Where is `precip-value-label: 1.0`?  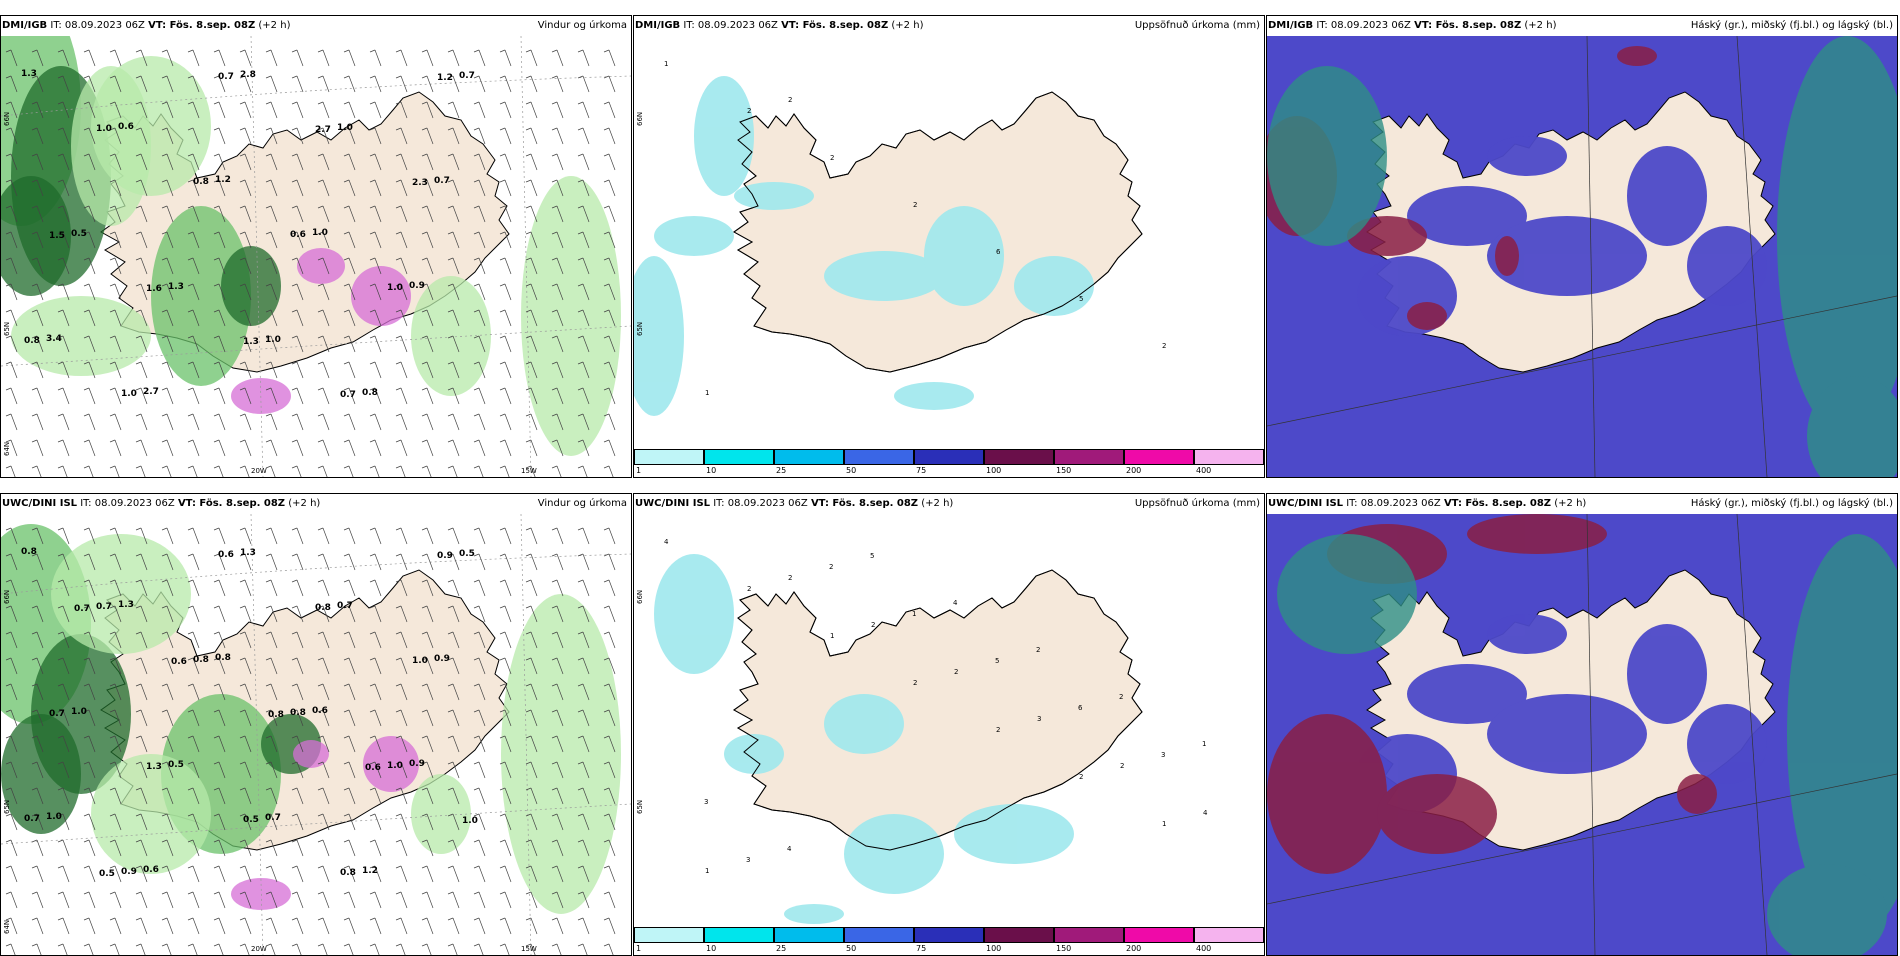
precip-value-label: 1.0 is located at coordinates (273, 340).